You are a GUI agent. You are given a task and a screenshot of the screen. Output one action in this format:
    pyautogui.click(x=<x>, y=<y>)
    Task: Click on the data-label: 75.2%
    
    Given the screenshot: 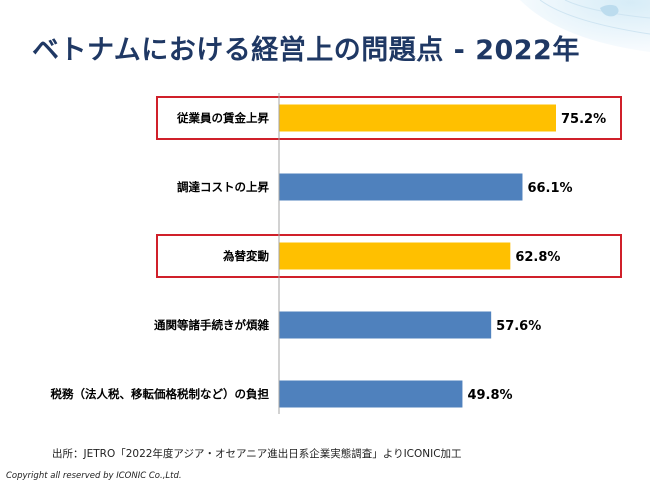 What is the action you would take?
    pyautogui.click(x=583, y=119)
    